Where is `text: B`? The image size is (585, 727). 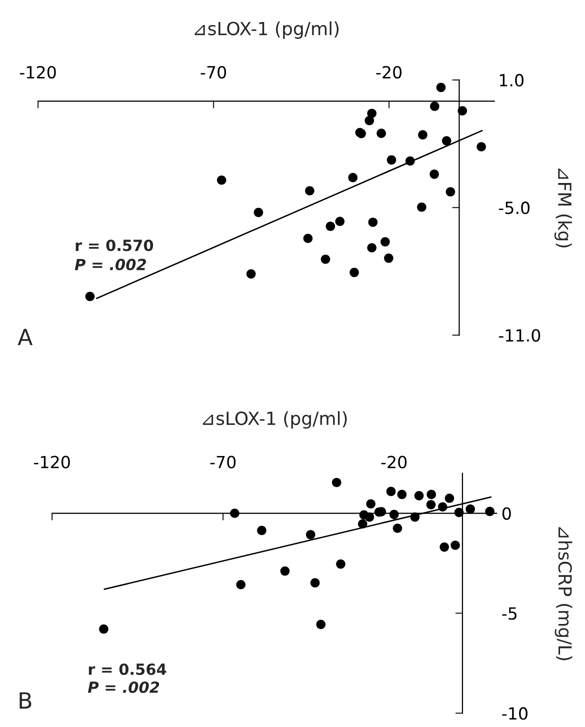 text: B is located at coordinates (26, 700).